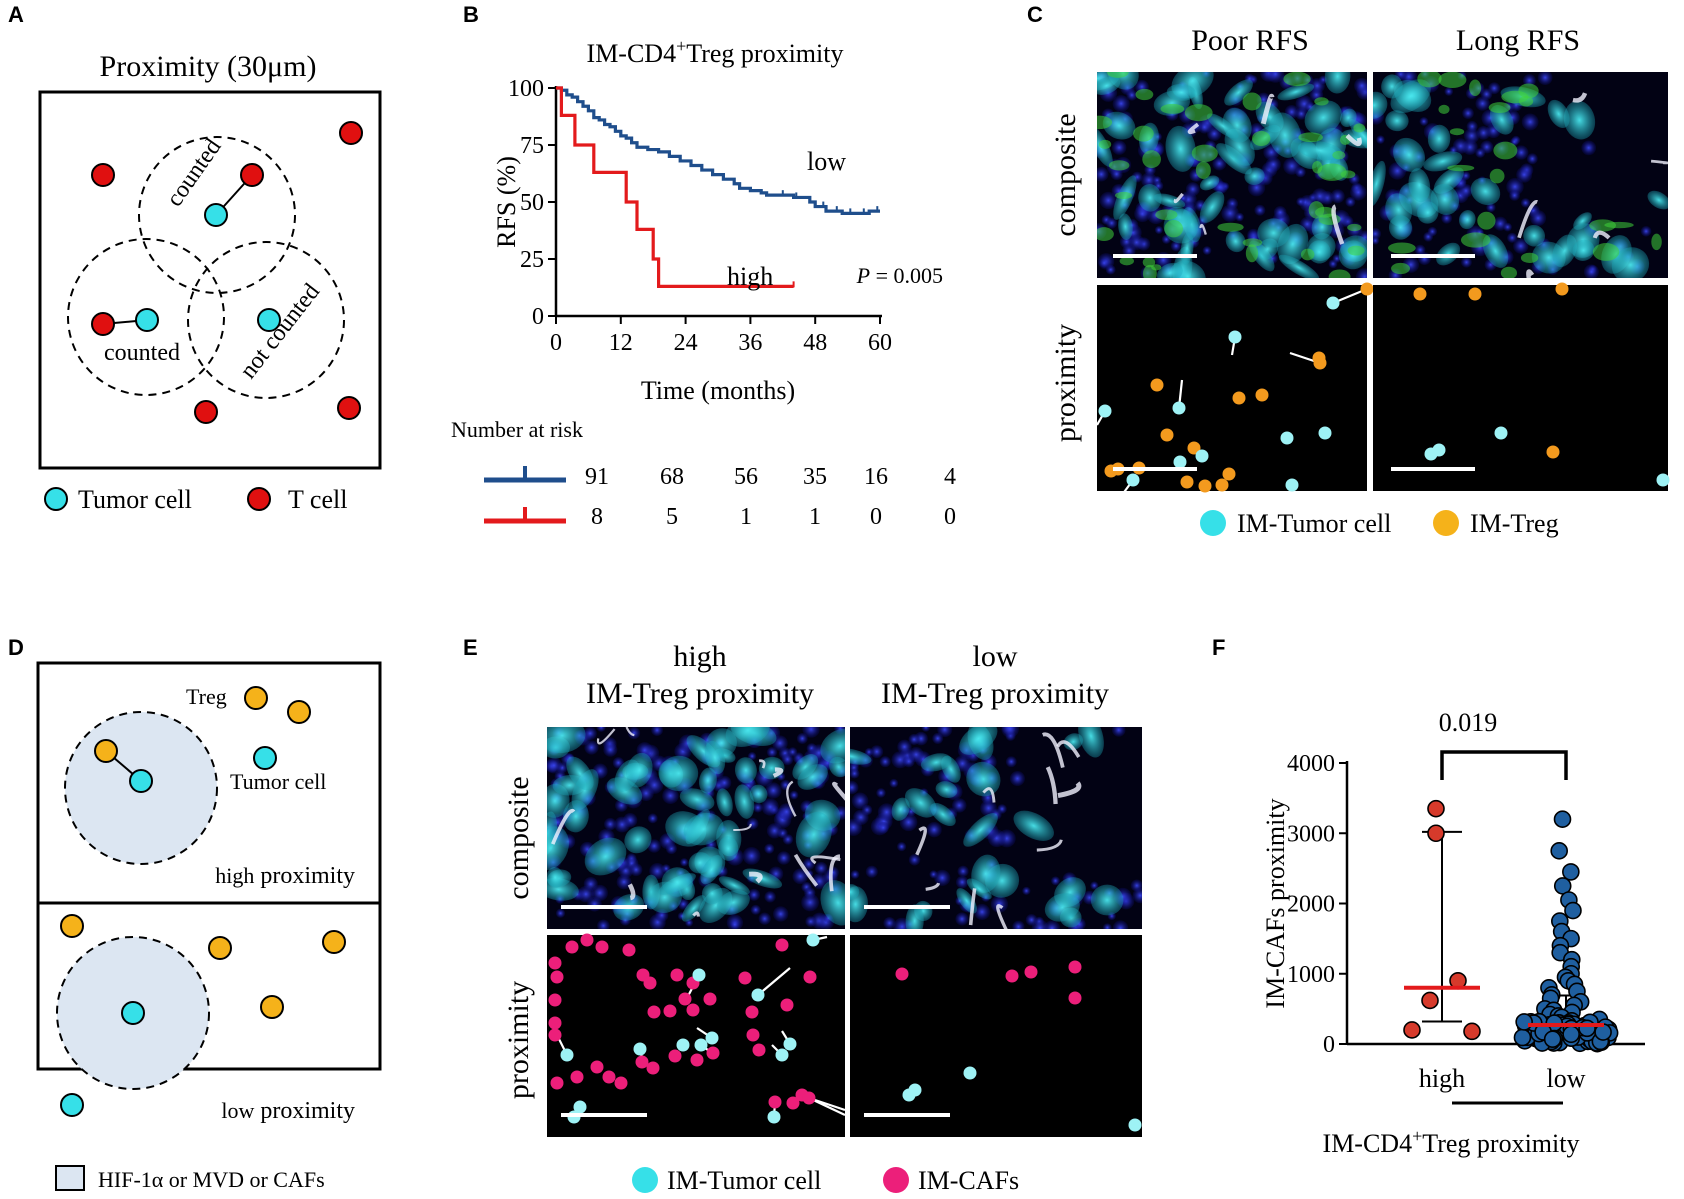 The width and height of the screenshot is (1684, 1199). What do you see at coordinates (1520, 175) in the screenshot?
I see `composite-image` at bounding box center [1520, 175].